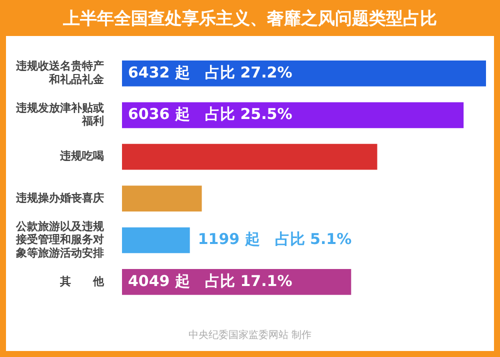  What do you see at coordinates (59, 114) in the screenshot?
I see `y-tick-label: 违规发放津补贴或福利` at bounding box center [59, 114].